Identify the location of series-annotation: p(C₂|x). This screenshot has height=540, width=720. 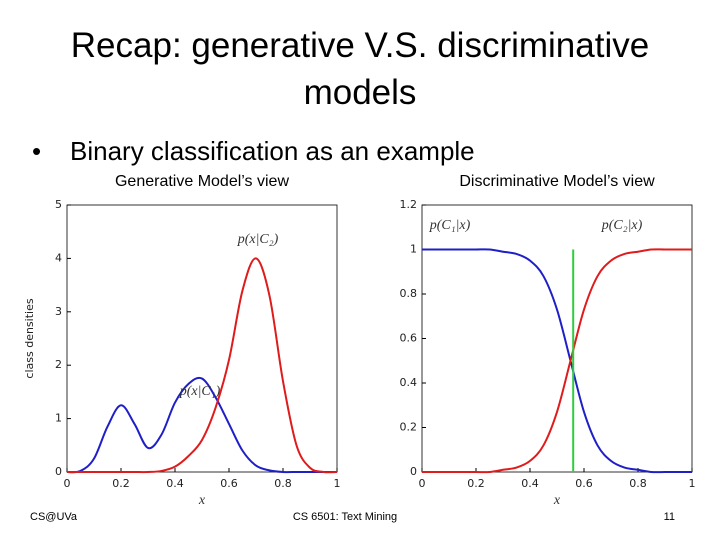
(622, 225).